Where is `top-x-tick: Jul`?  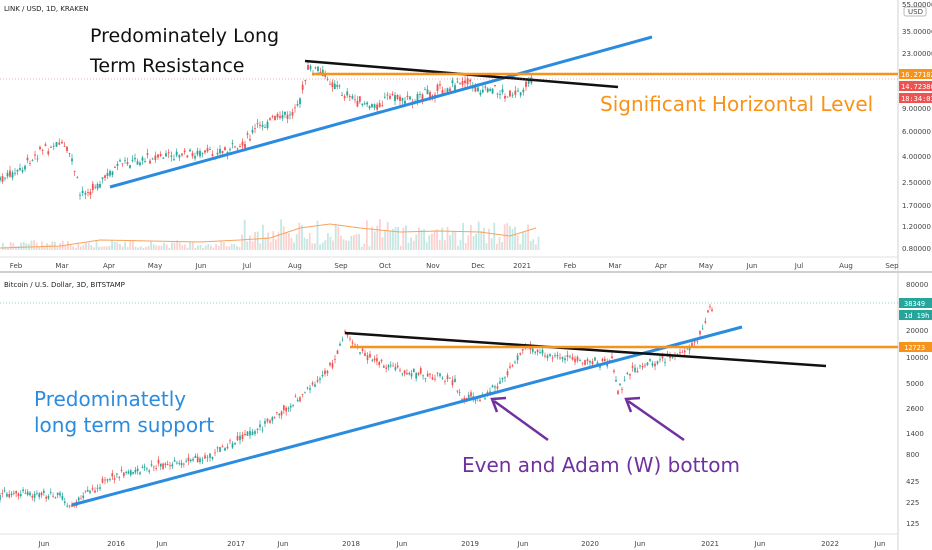 top-x-tick: Jul is located at coordinates (247, 266).